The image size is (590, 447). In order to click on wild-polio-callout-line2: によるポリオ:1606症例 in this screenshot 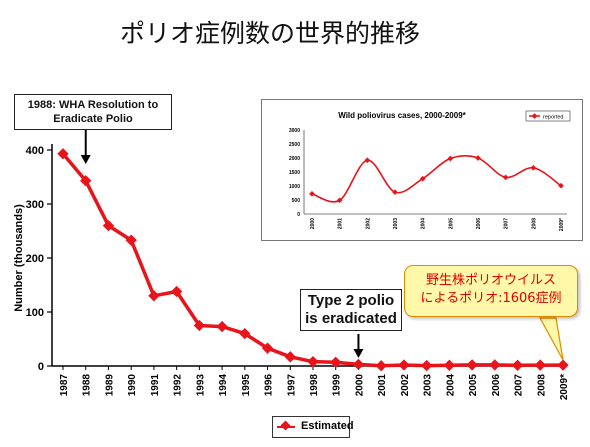, I will do `click(491, 298)`.